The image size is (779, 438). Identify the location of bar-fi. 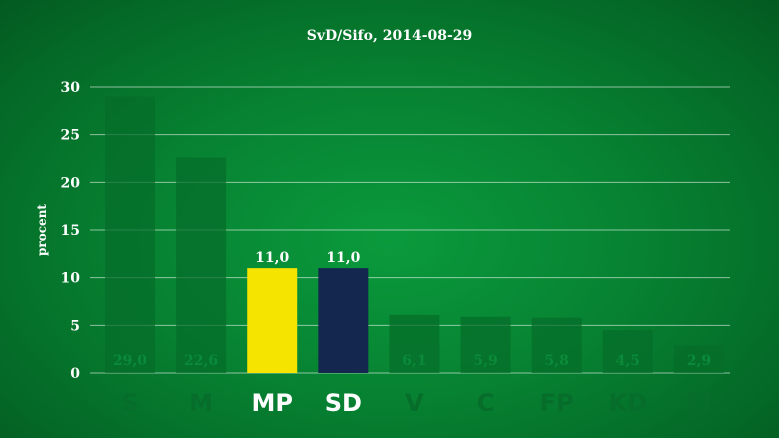
(698, 359).